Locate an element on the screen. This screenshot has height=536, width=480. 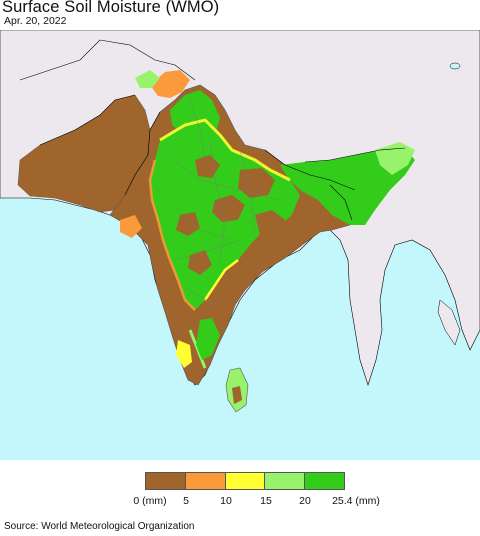
legend-tick-20: 20 is located at coordinates (305, 501).